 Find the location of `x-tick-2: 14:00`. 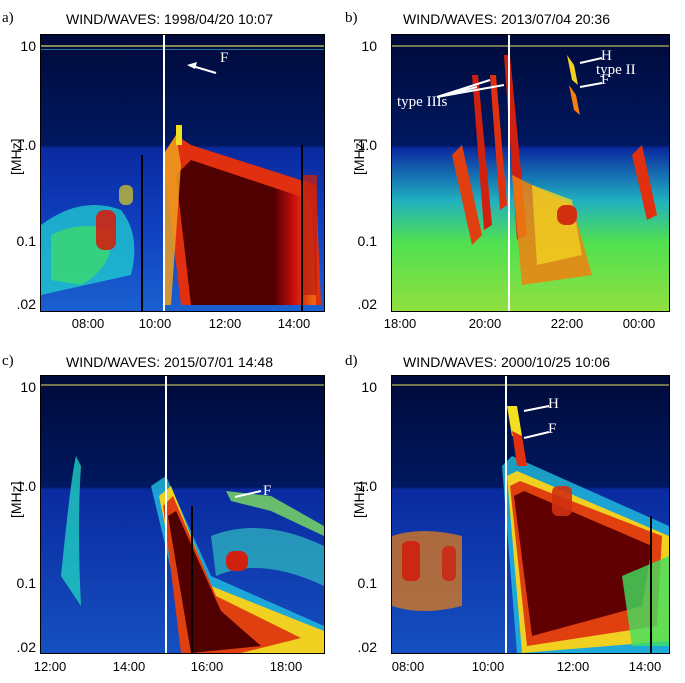

x-tick-2: 14:00 is located at coordinates (129, 666).